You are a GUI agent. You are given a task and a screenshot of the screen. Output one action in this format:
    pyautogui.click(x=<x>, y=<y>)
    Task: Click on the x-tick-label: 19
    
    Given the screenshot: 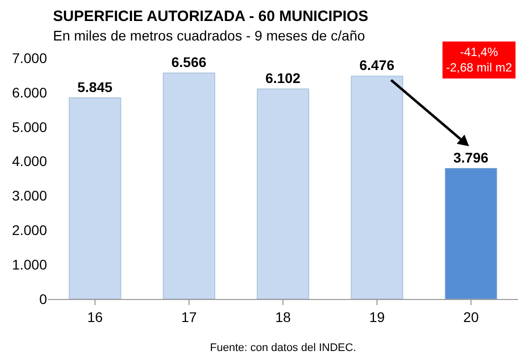 What is the action you would take?
    pyautogui.click(x=377, y=316)
    